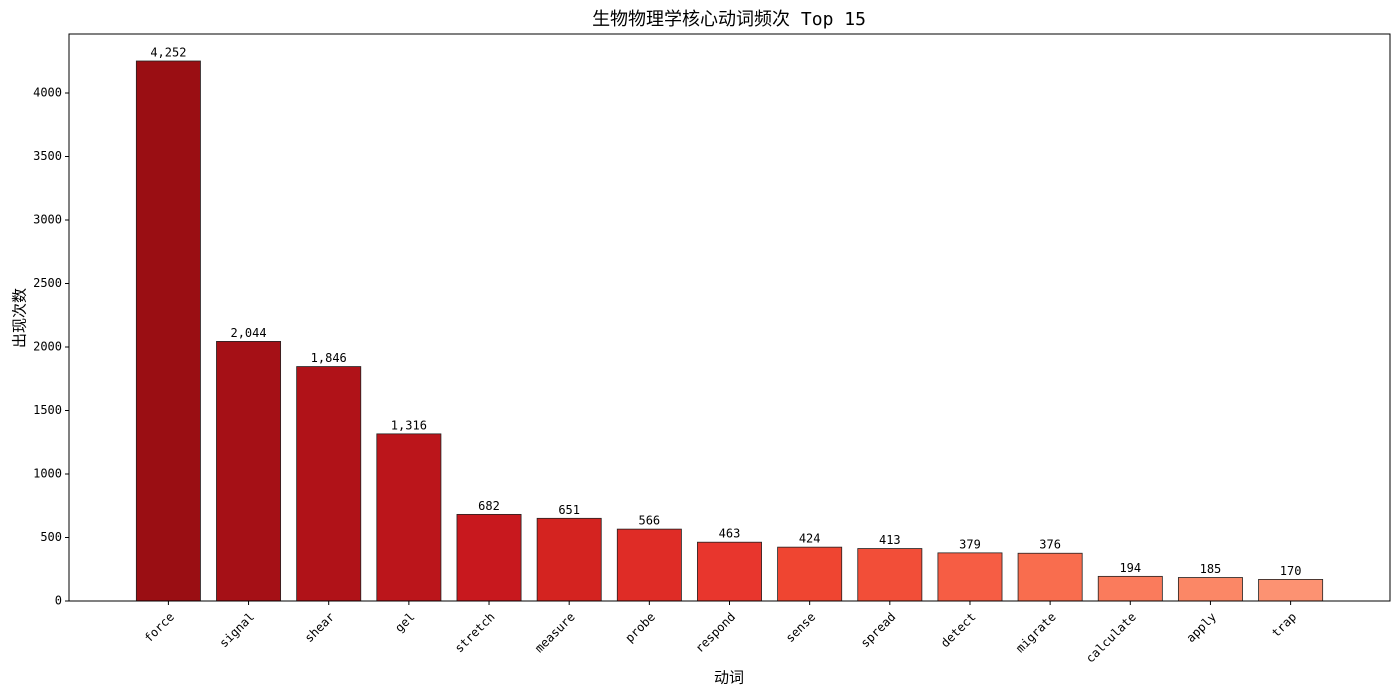 The width and height of the screenshot is (1400, 695). Describe the element at coordinates (800, 627) in the screenshot. I see `x-tick-label: sense` at that location.